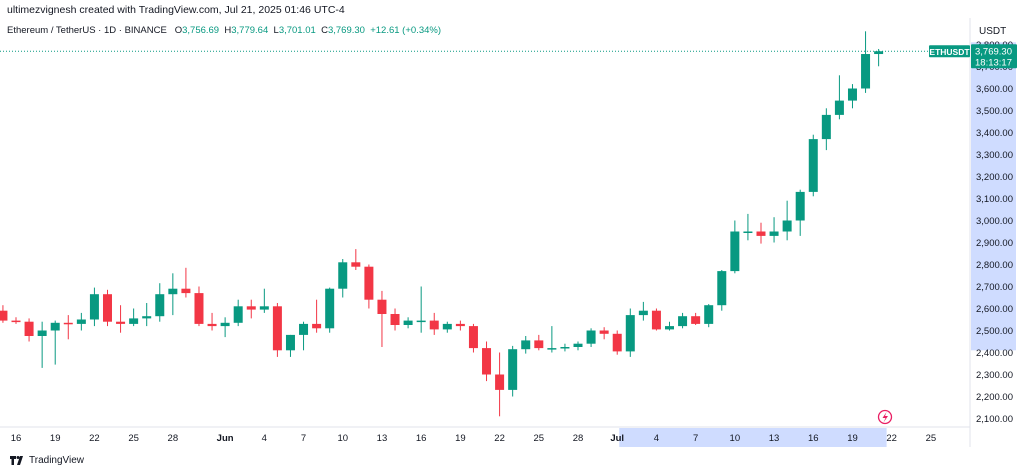 The height and width of the screenshot is (472, 1024). Describe the element at coordinates (57, 460) in the screenshot. I see `footer-brand-label: TradingView` at that location.